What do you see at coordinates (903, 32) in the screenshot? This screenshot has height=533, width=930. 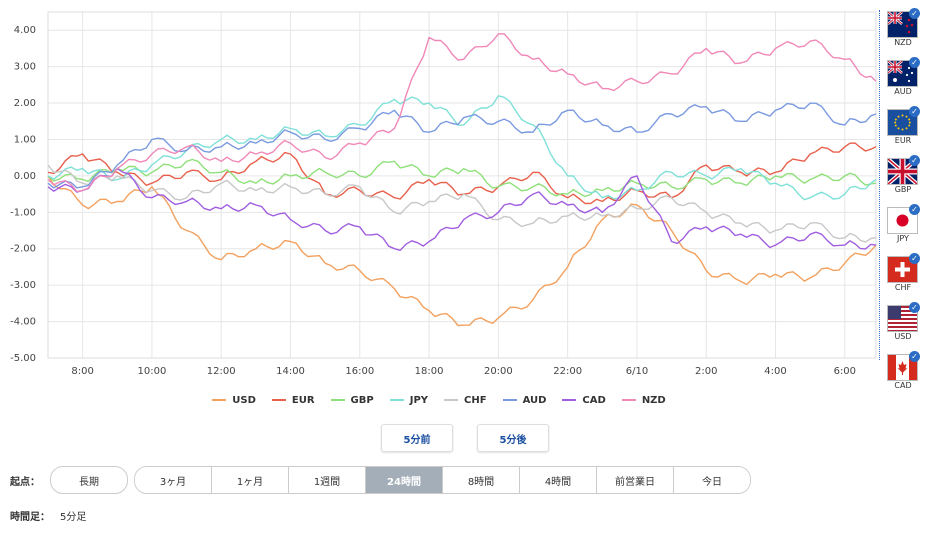 I see `flag-item-nzd: ✓ NZD` at bounding box center [903, 32].